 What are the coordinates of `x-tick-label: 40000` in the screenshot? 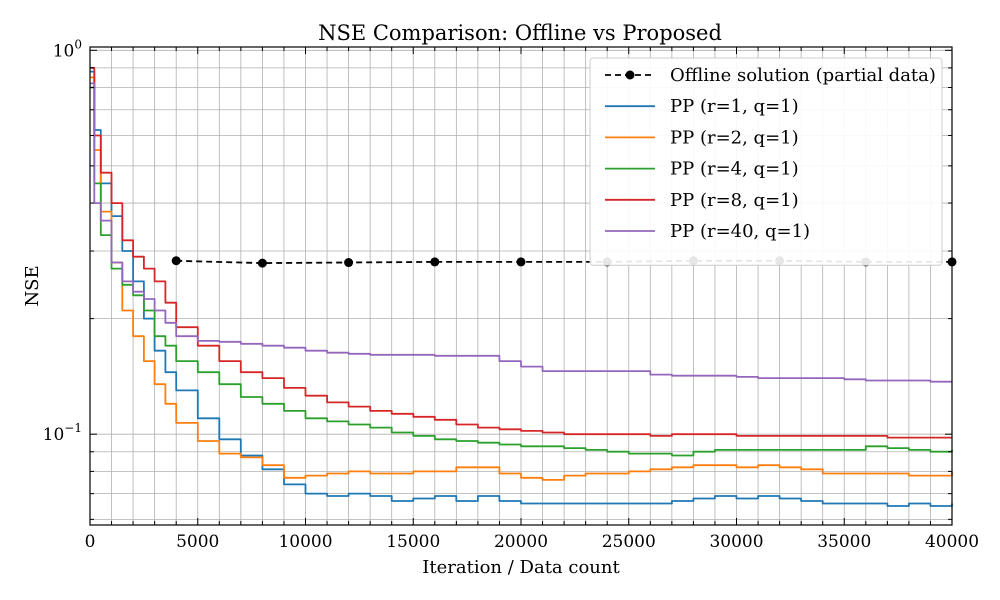 It's located at (952, 542).